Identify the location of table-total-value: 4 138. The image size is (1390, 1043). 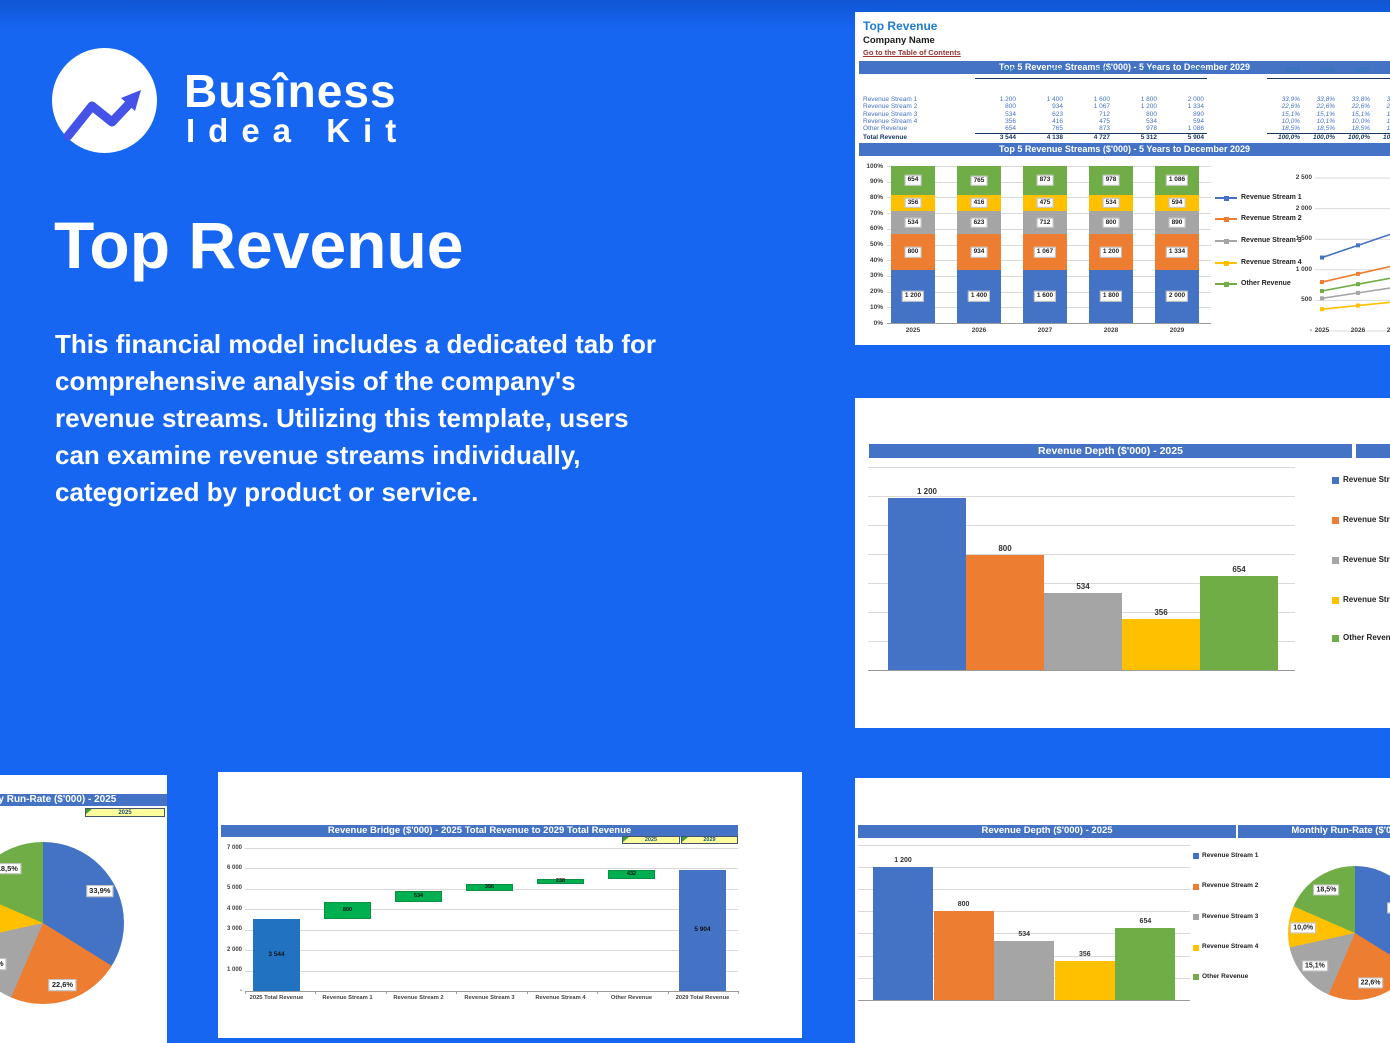
(1054, 137).